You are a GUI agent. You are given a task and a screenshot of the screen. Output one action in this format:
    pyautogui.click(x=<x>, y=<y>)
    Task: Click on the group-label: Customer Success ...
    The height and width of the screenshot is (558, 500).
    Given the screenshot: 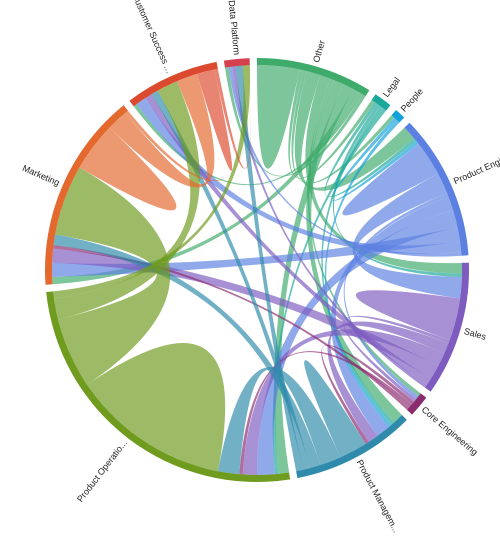 What is the action you would take?
    pyautogui.click(x=152, y=37)
    